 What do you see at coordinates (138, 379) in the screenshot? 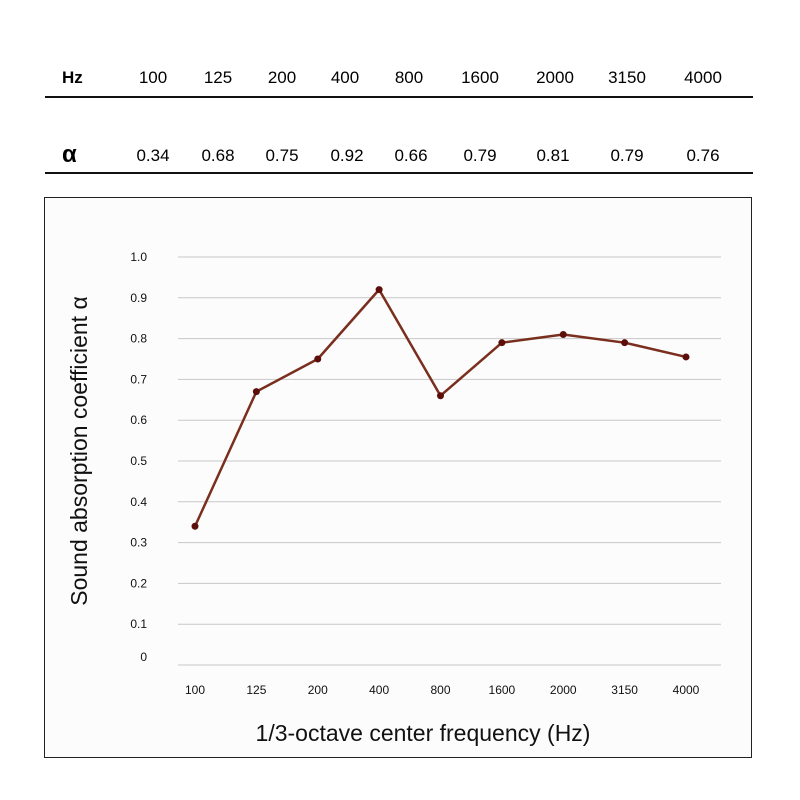
I see `y-tick-label: 0.7` at bounding box center [138, 379].